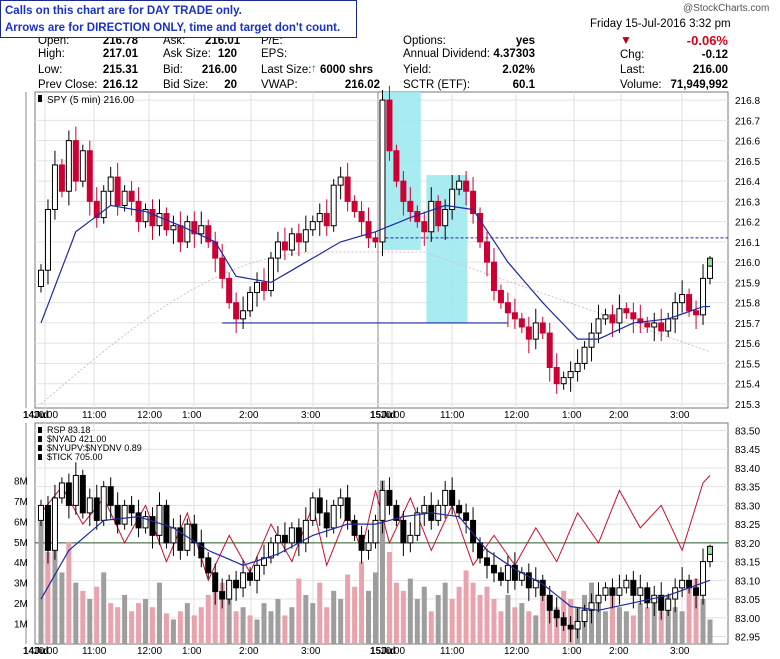 This screenshot has width=780, height=659. Describe the element at coordinates (21, 543) in the screenshot. I see `volume-tick-label: 5M` at that location.